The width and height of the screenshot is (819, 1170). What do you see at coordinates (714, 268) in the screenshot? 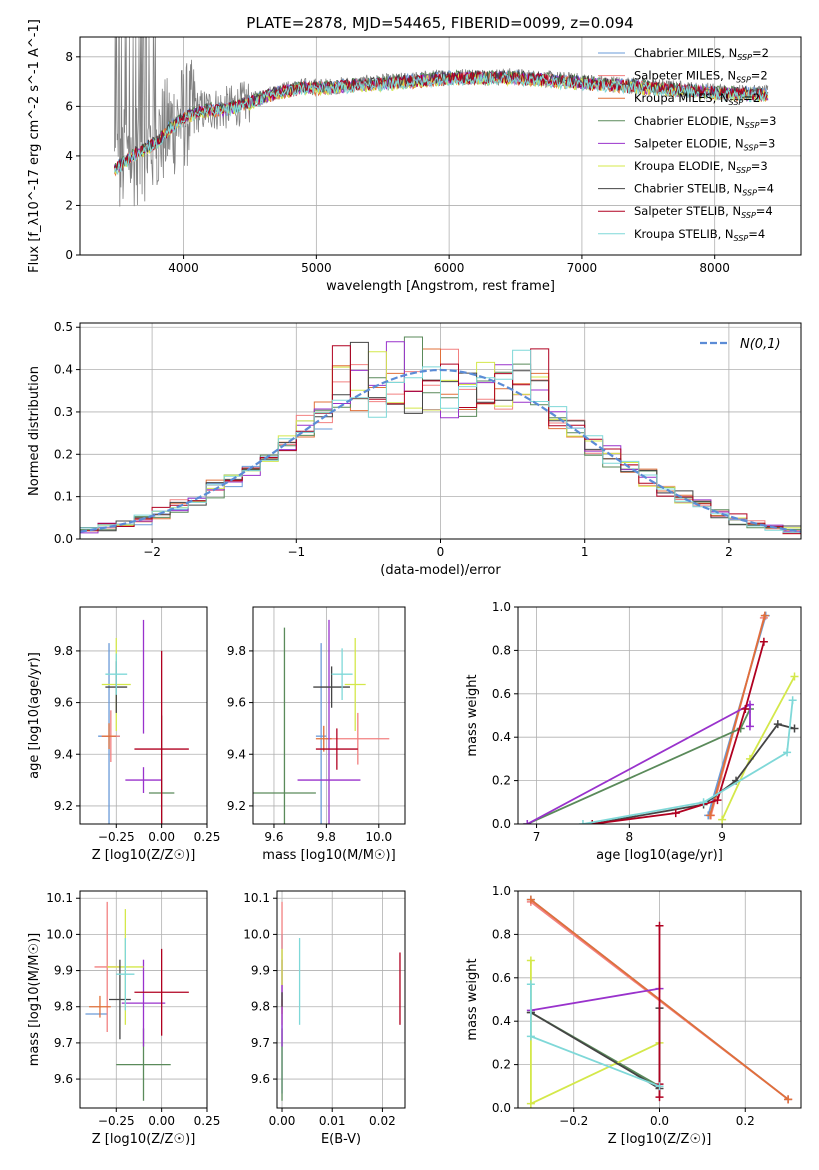
I see `x-tick-label: 8000` at bounding box center [714, 268].